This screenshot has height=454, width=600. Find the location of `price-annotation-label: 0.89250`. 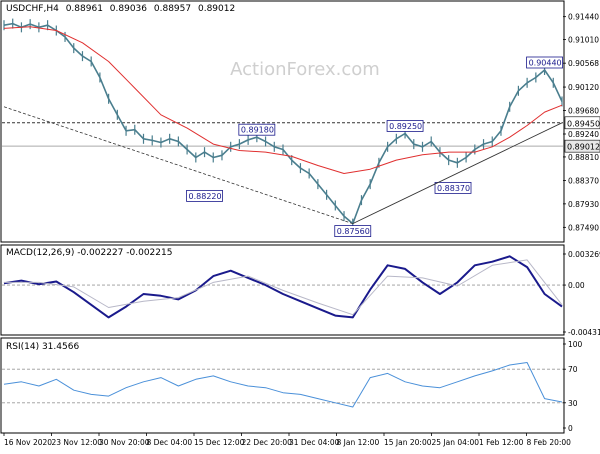

price-annotation-label: 0.89250 is located at coordinates (405, 126).